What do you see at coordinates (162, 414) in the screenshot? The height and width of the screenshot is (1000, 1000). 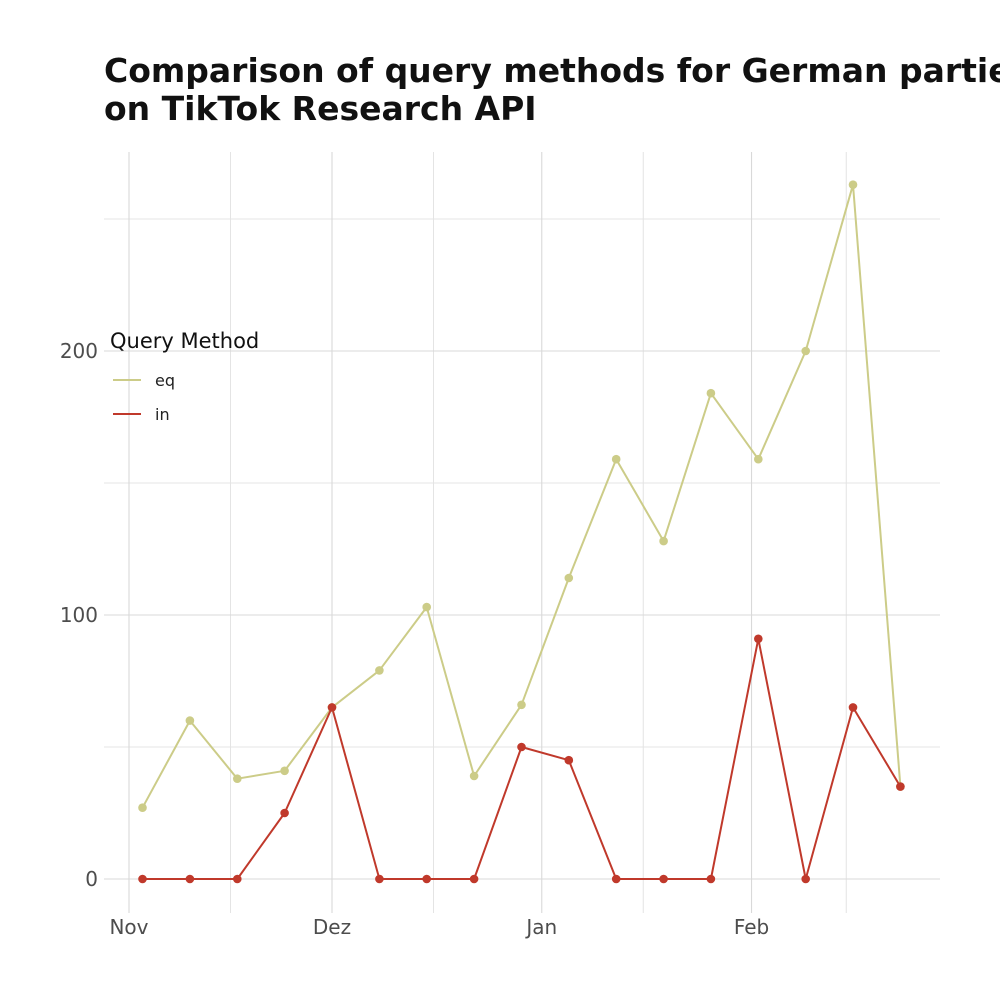 I see `legend-label-in: in` at bounding box center [162, 414].